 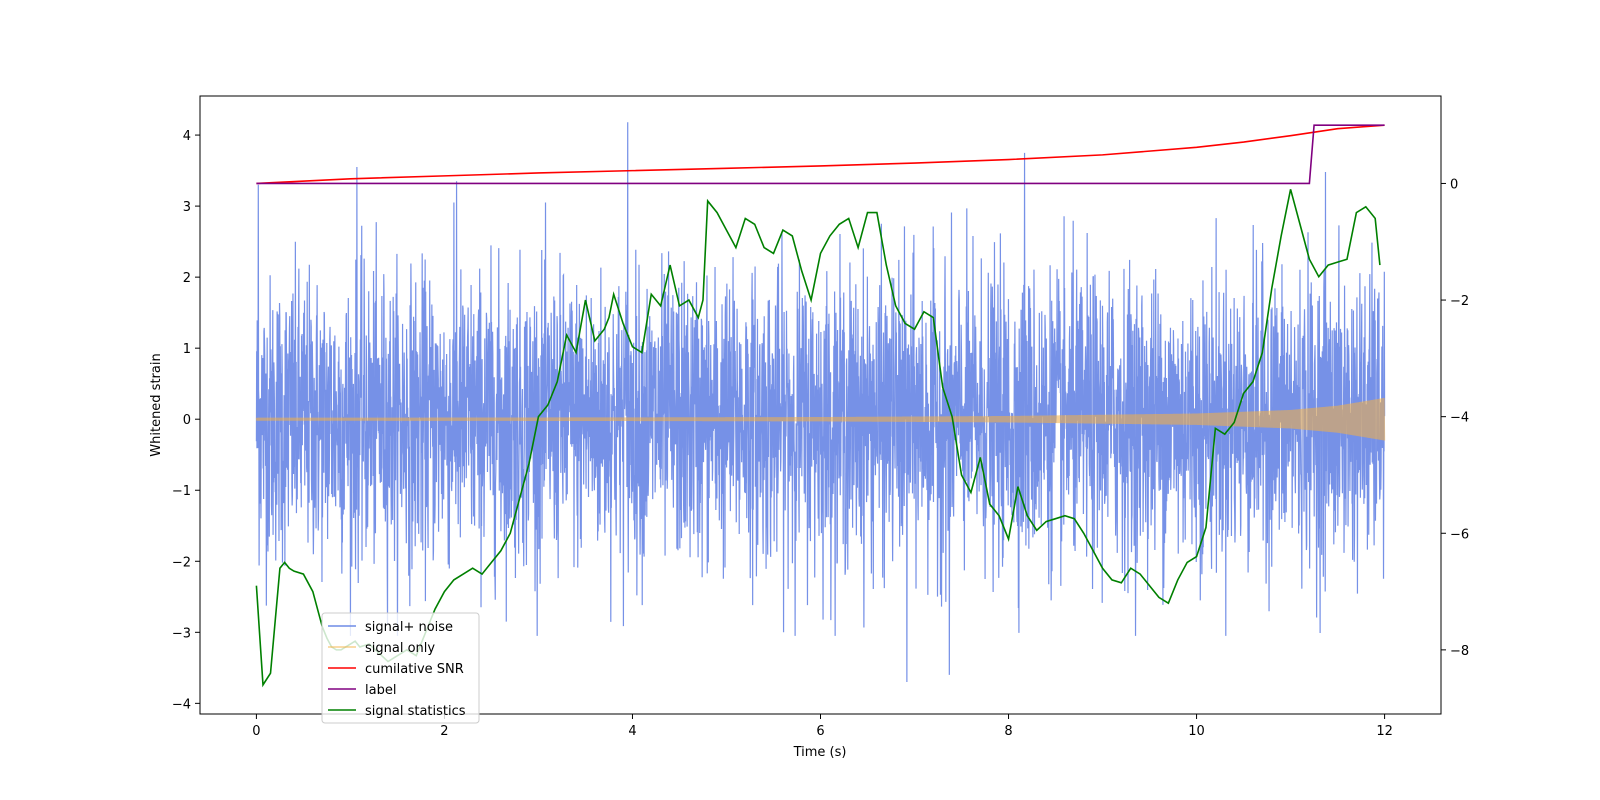 What do you see at coordinates (1384, 731) in the screenshot?
I see `x-tick-label: 12` at bounding box center [1384, 731].